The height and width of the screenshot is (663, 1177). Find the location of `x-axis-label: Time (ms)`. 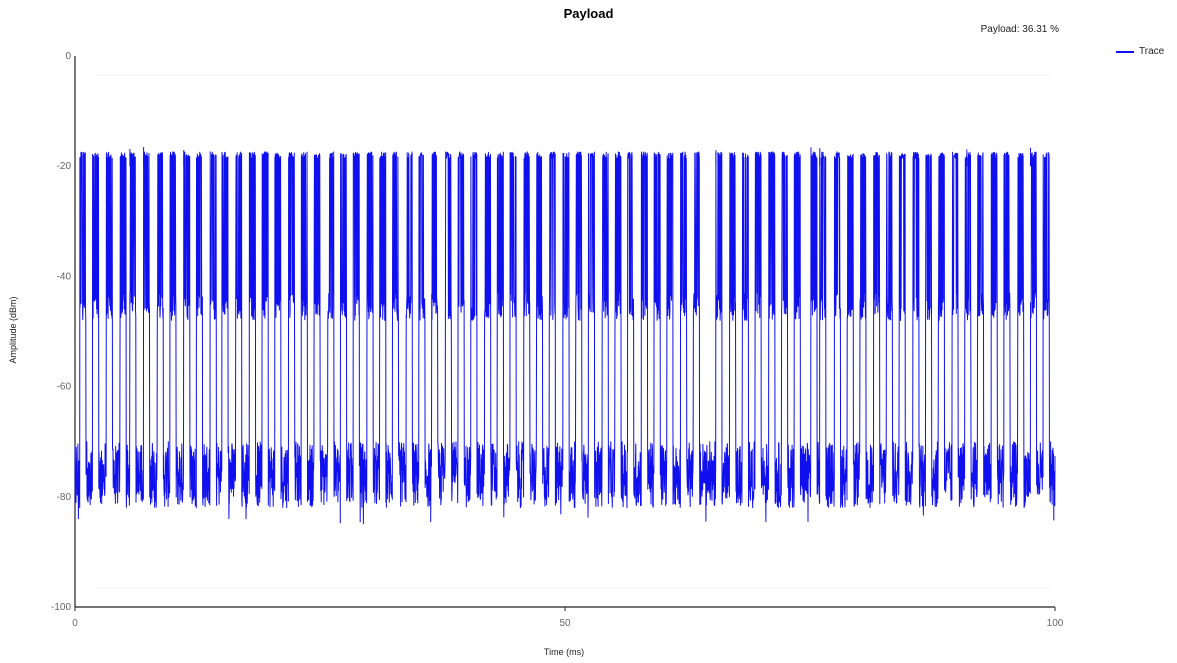

x-axis-label: Time (ms) is located at coordinates (564, 652).